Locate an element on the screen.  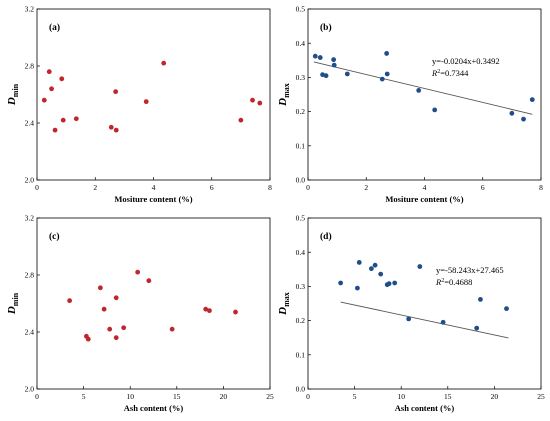
x-axis-label: Ash content (%) is located at coordinates (154, 408).